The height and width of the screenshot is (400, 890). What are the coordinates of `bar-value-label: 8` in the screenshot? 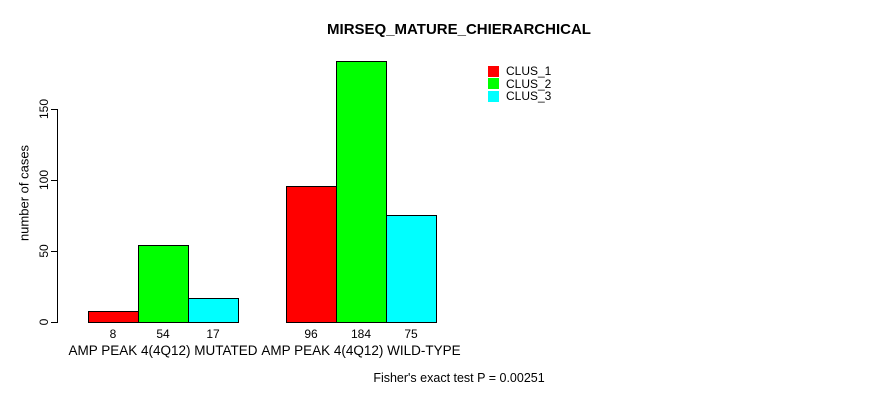 It's located at (113, 334).